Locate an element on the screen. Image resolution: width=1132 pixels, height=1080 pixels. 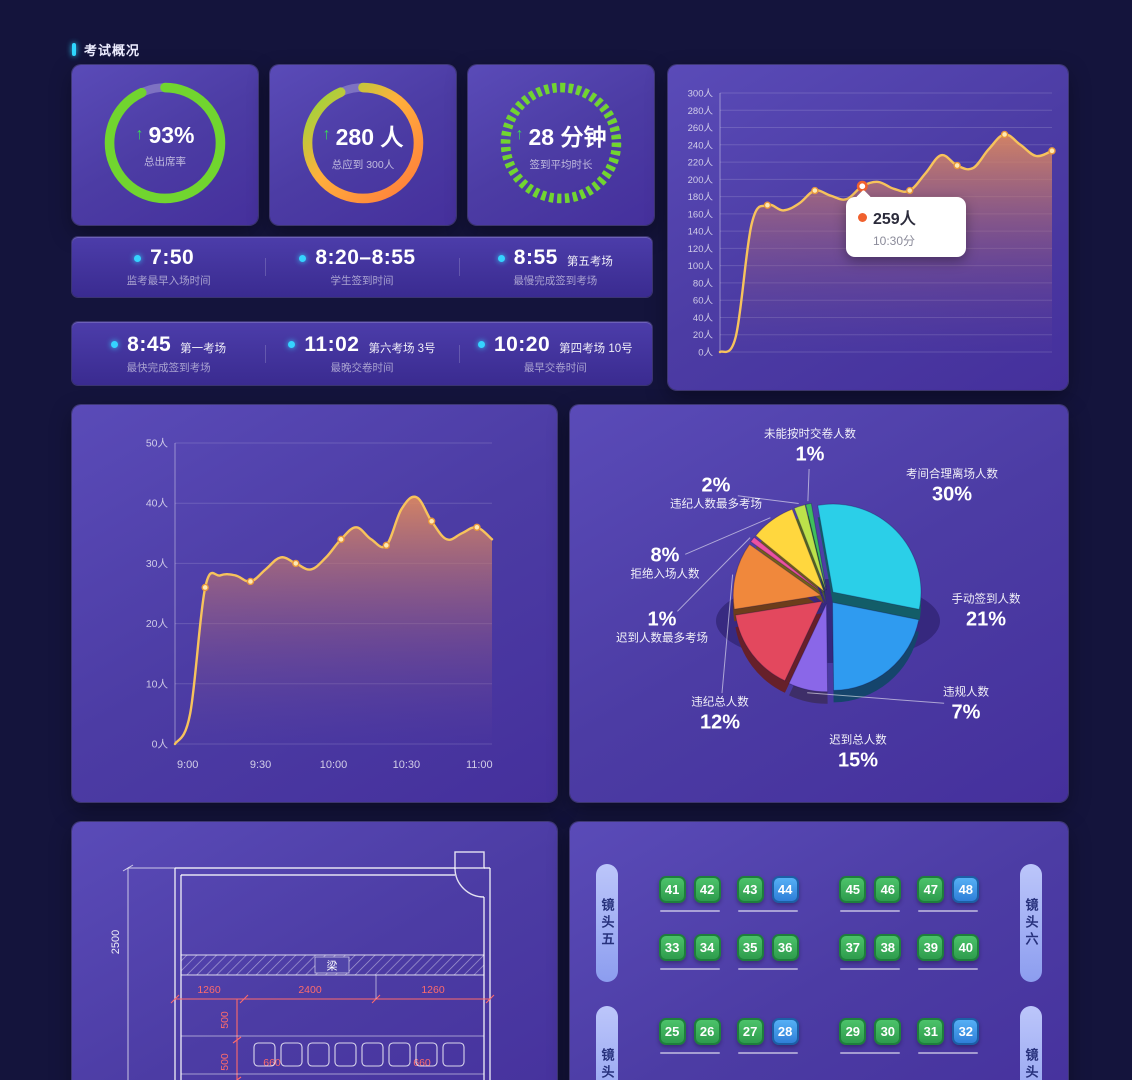
seat: 35 is located at coordinates (750, 947).